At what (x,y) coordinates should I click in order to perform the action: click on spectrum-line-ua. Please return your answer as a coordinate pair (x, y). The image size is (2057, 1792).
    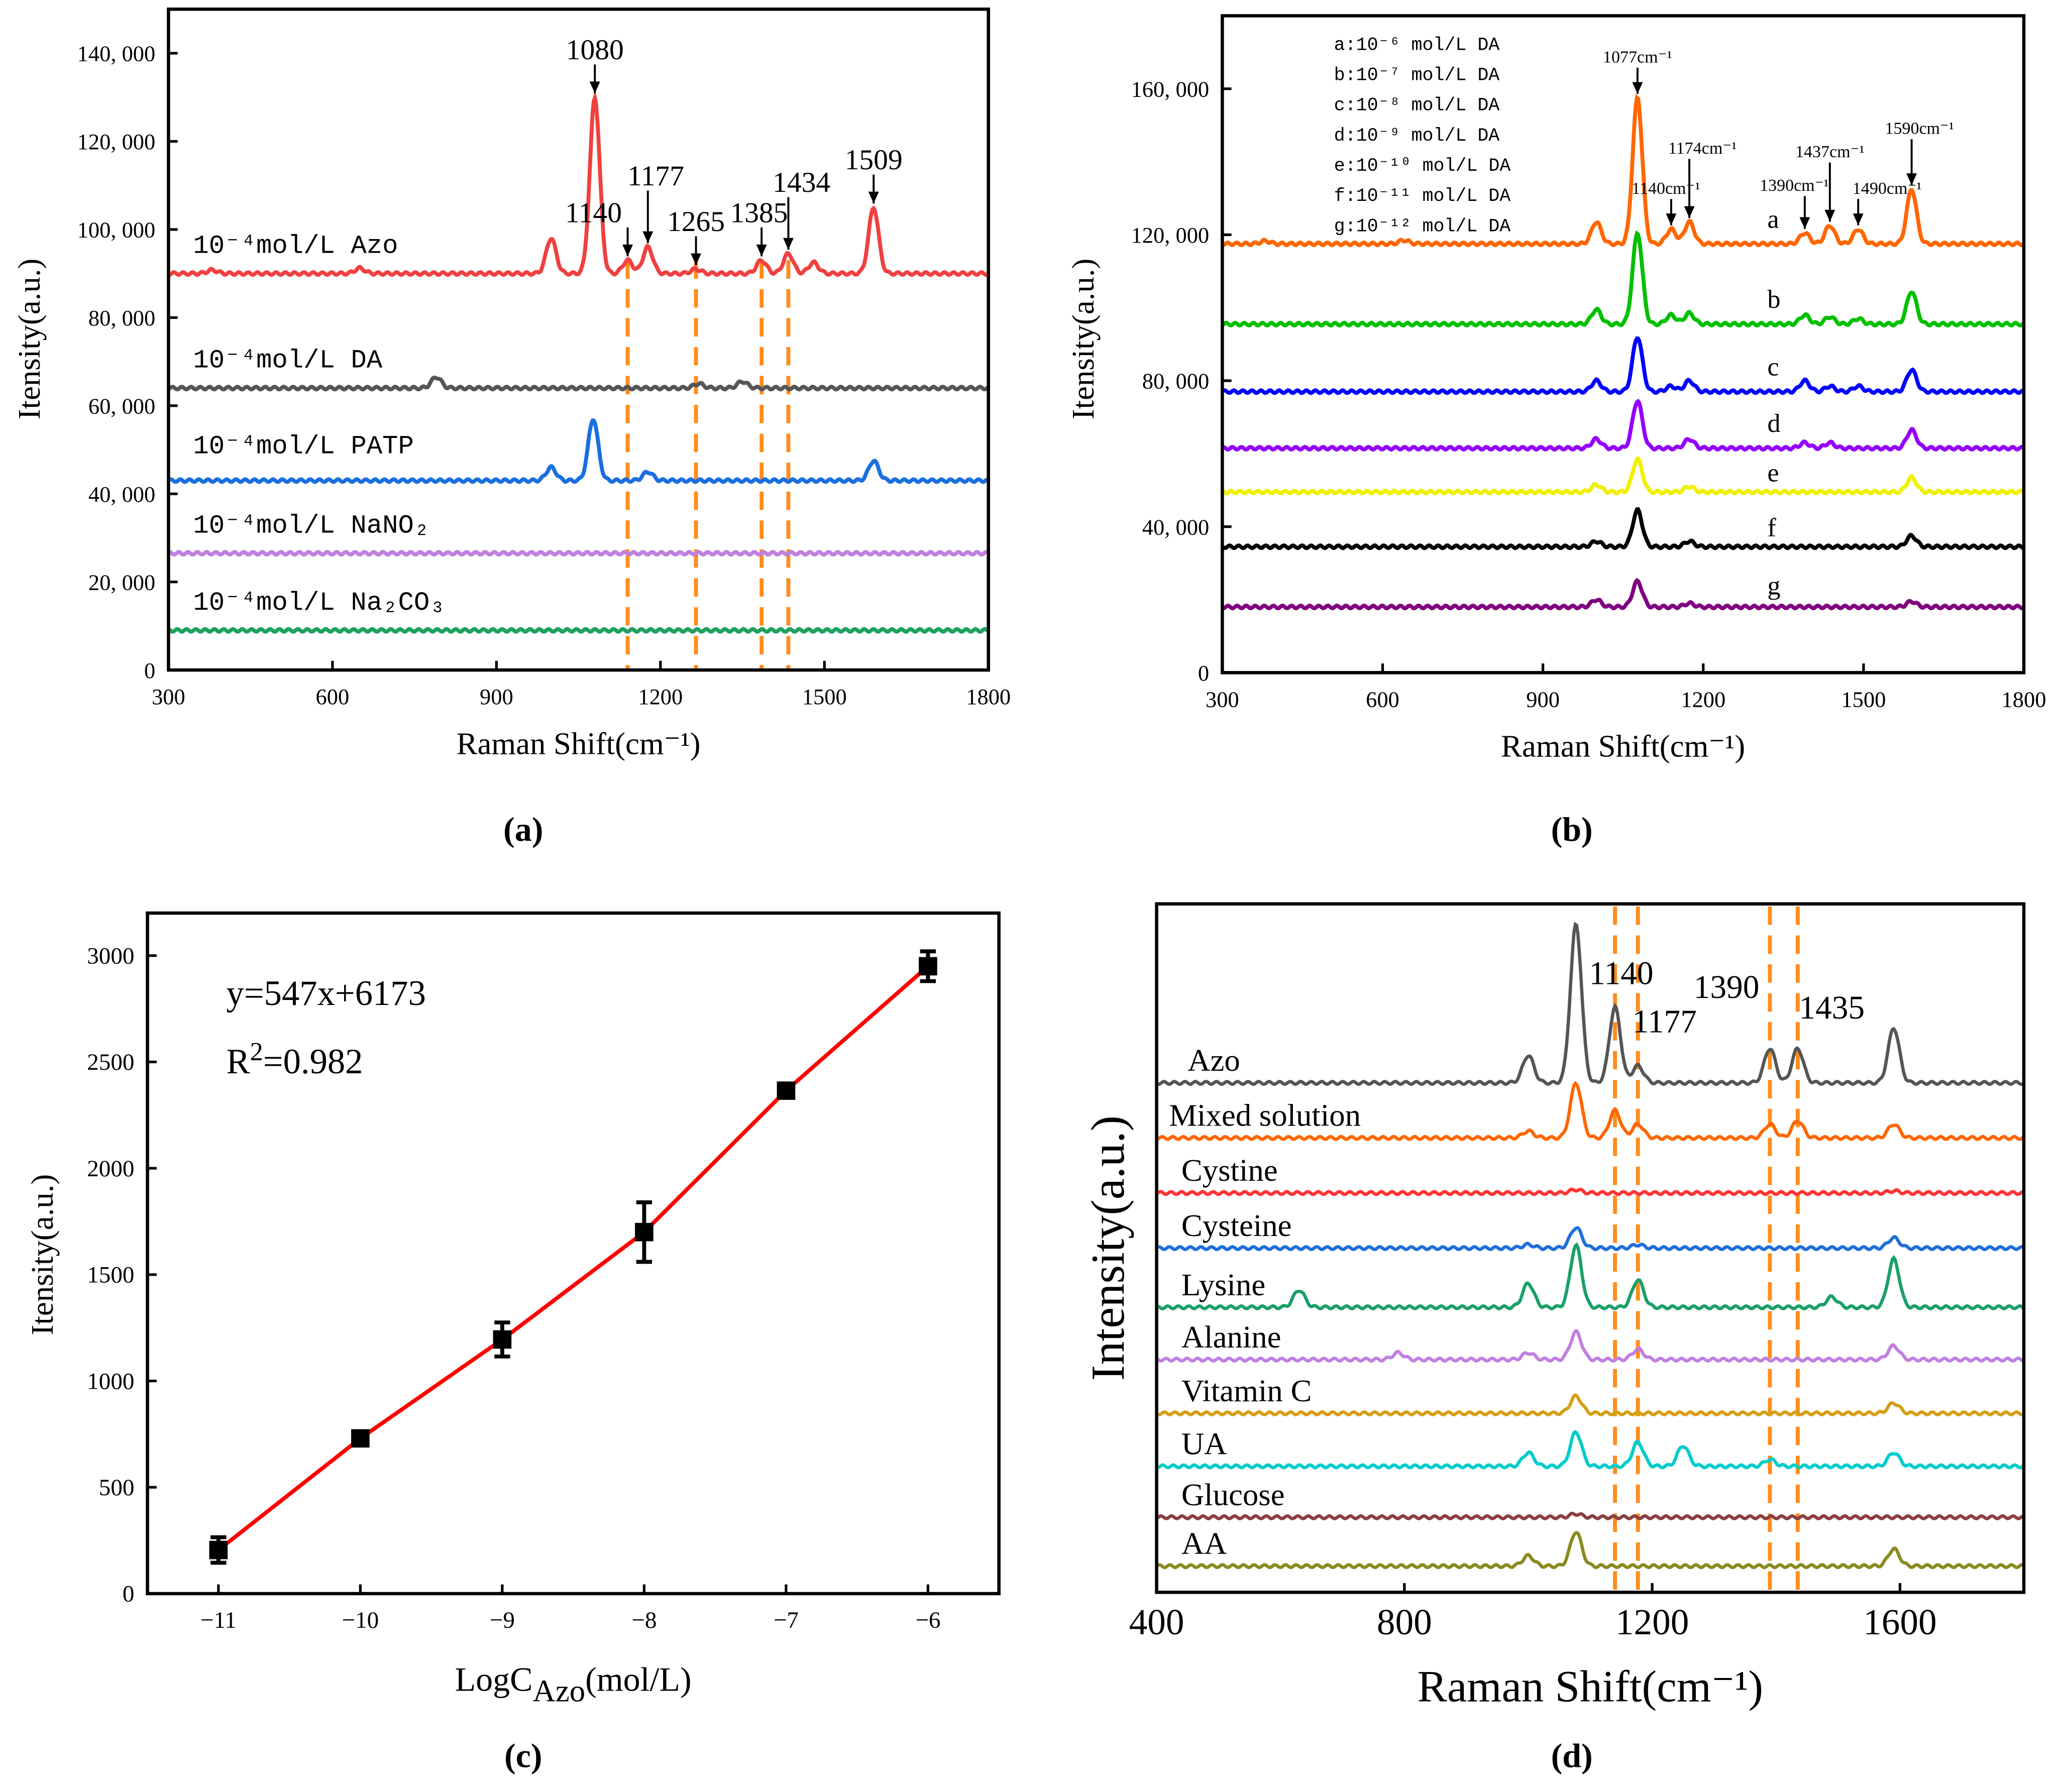
    Looking at the image, I should click on (1590, 1449).